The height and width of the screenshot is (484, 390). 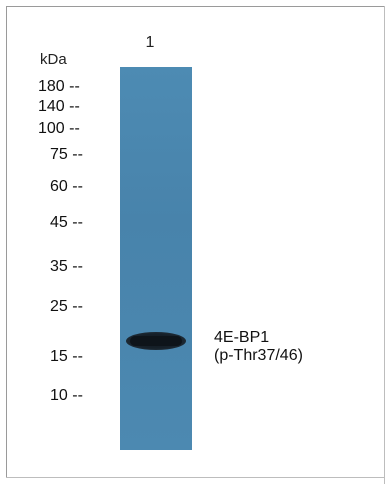 I want to click on marker-60: 60 --, so click(x=66, y=186).